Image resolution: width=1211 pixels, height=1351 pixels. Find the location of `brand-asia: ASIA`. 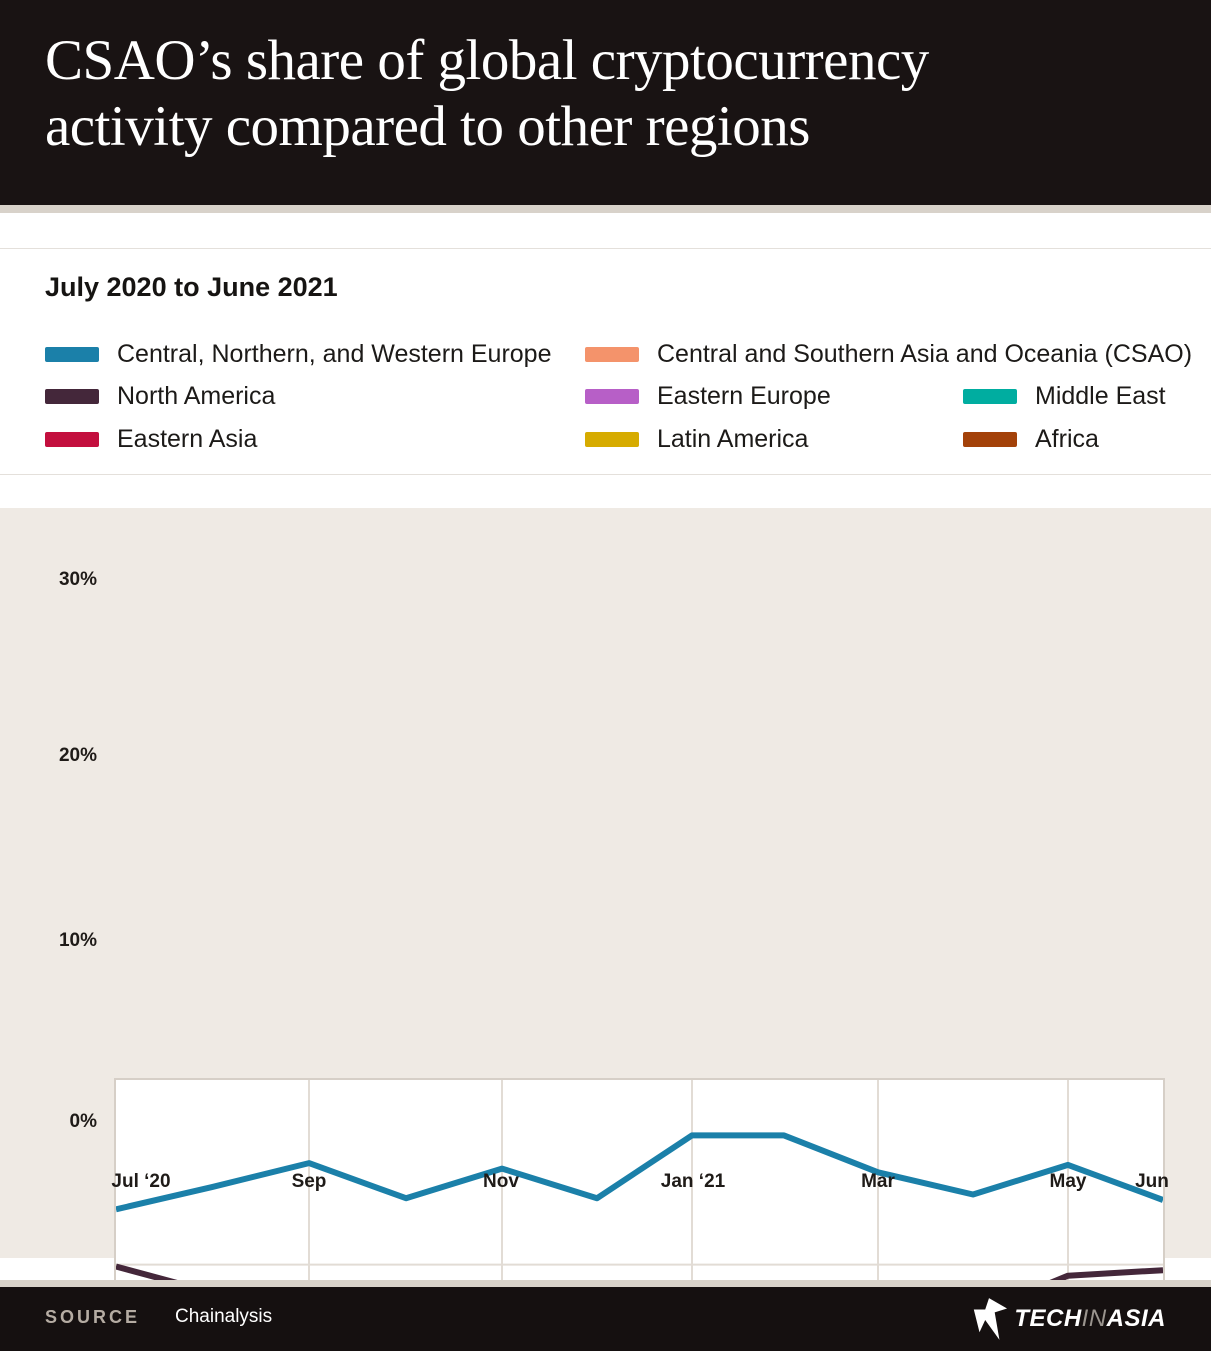

brand-asia: ASIA is located at coordinates (1136, 1318).